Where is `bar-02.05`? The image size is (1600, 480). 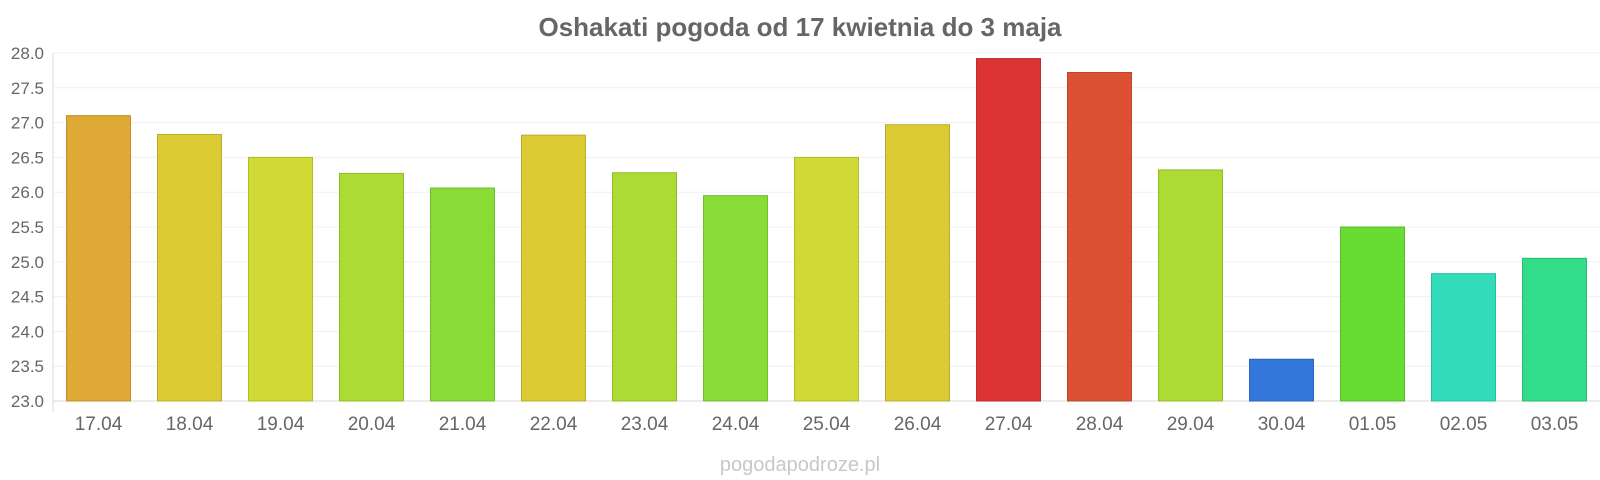 bar-02.05 is located at coordinates (1463, 337).